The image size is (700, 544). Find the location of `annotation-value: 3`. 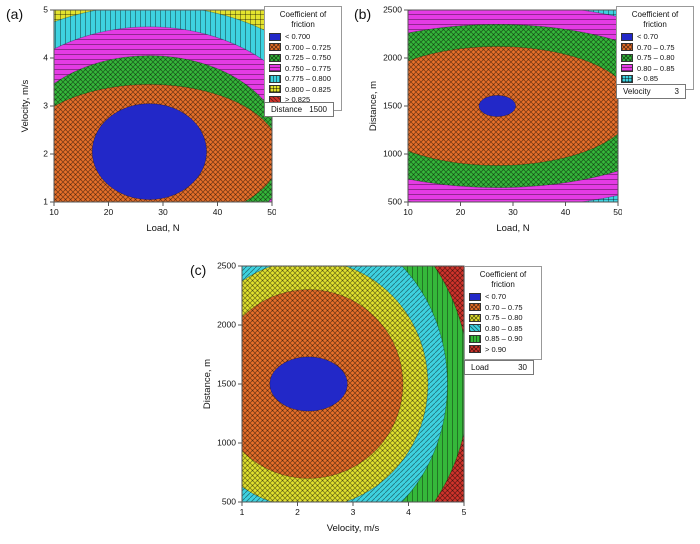

annotation-value: 3 is located at coordinates (676, 91).